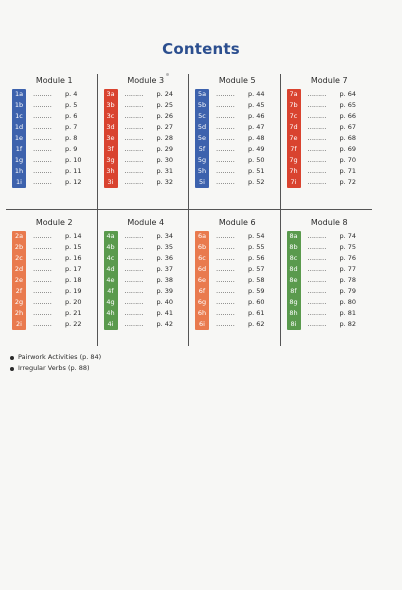 This screenshot has height=590, width=402. What do you see at coordinates (53, 324) in the screenshot?
I see `lesson-entry: 2i ……… p. 22` at bounding box center [53, 324].